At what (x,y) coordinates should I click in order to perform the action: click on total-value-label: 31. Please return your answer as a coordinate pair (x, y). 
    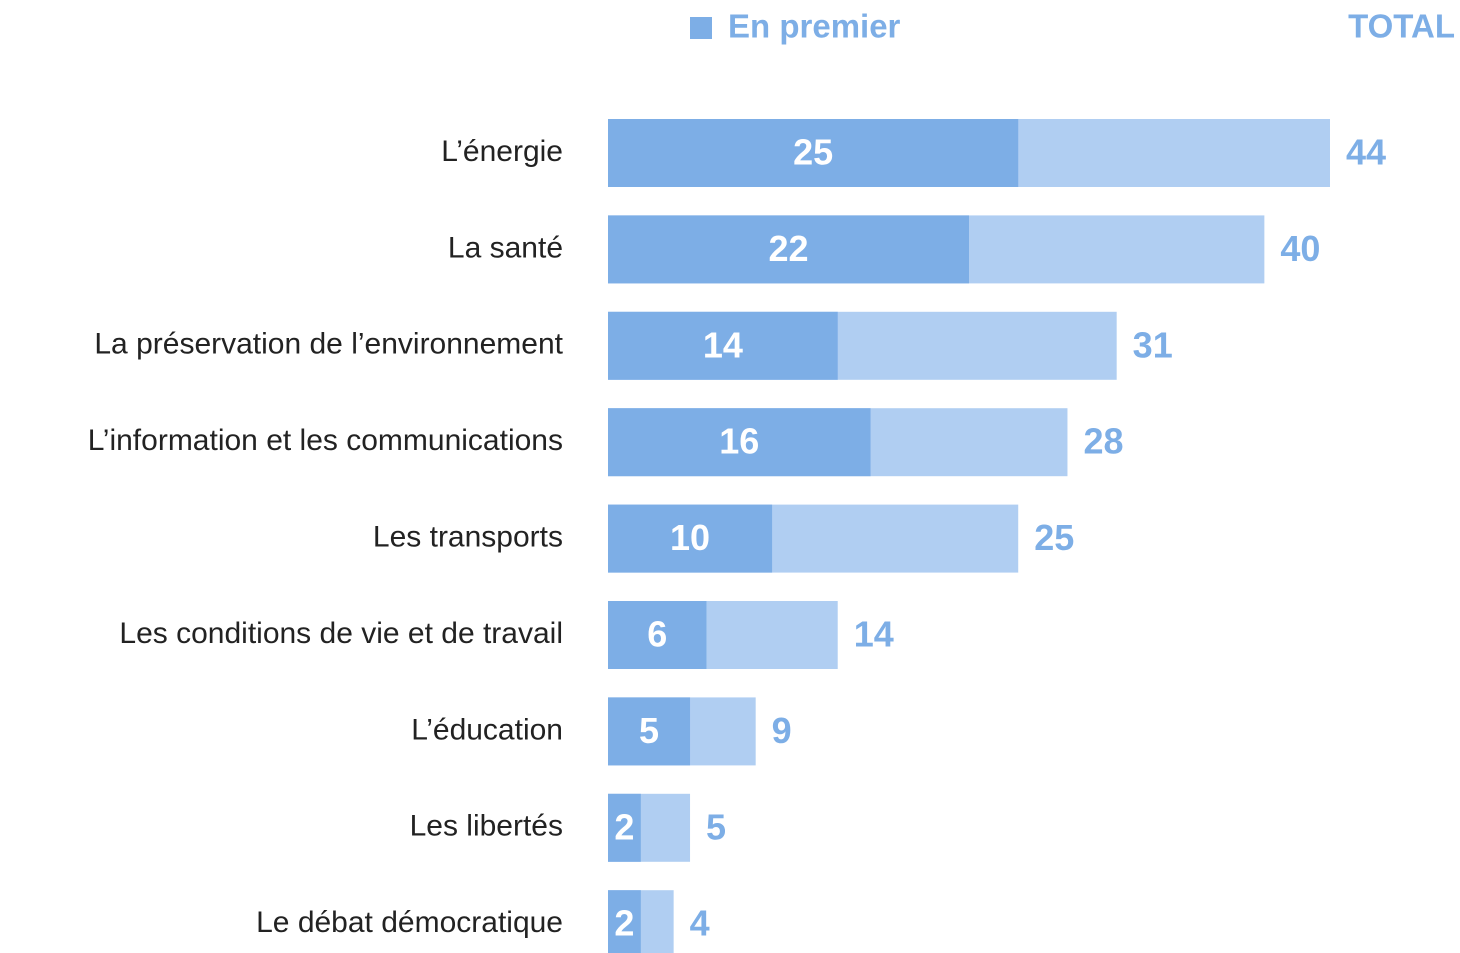
    Looking at the image, I should click on (1153, 344).